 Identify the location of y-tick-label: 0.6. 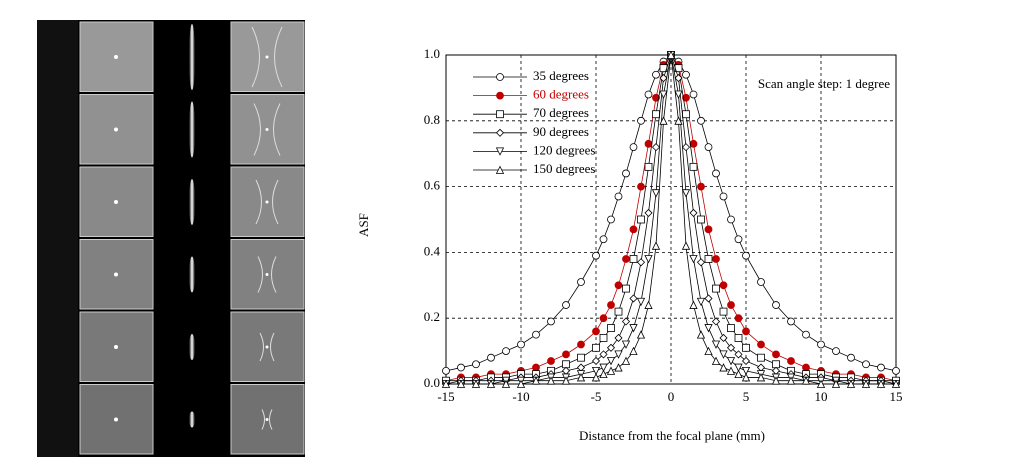
(432, 185).